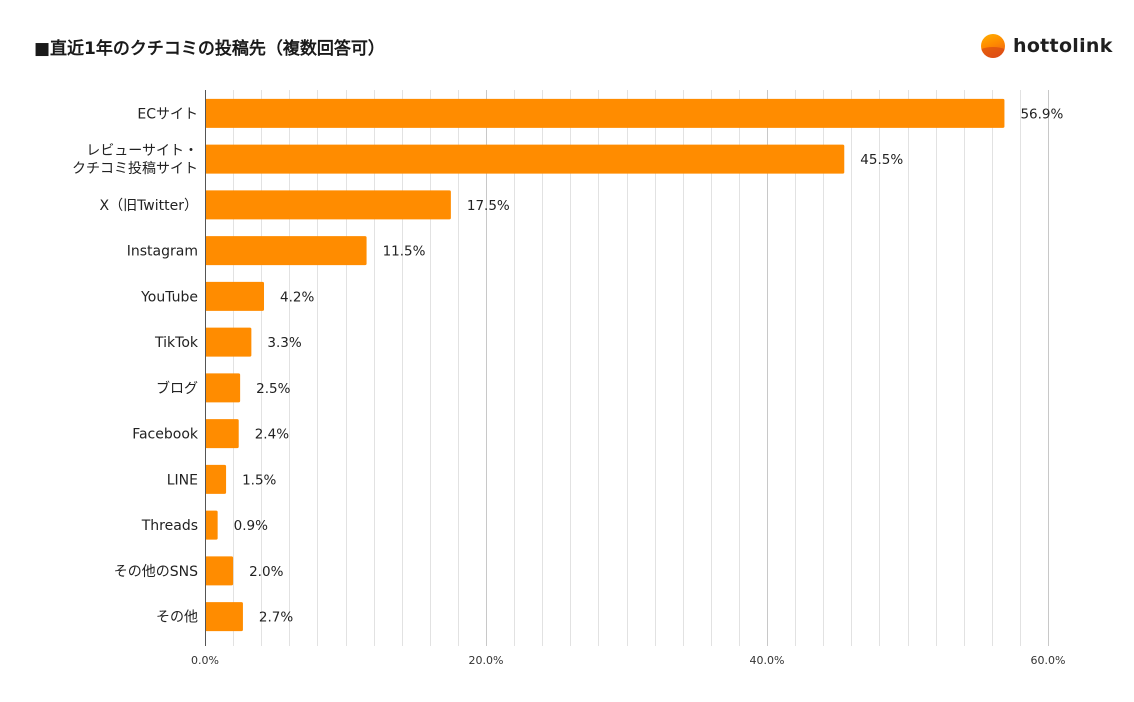 This screenshot has height=702, width=1134. What do you see at coordinates (486, 660) in the screenshot?
I see `x-tick-label: 20.0%` at bounding box center [486, 660].